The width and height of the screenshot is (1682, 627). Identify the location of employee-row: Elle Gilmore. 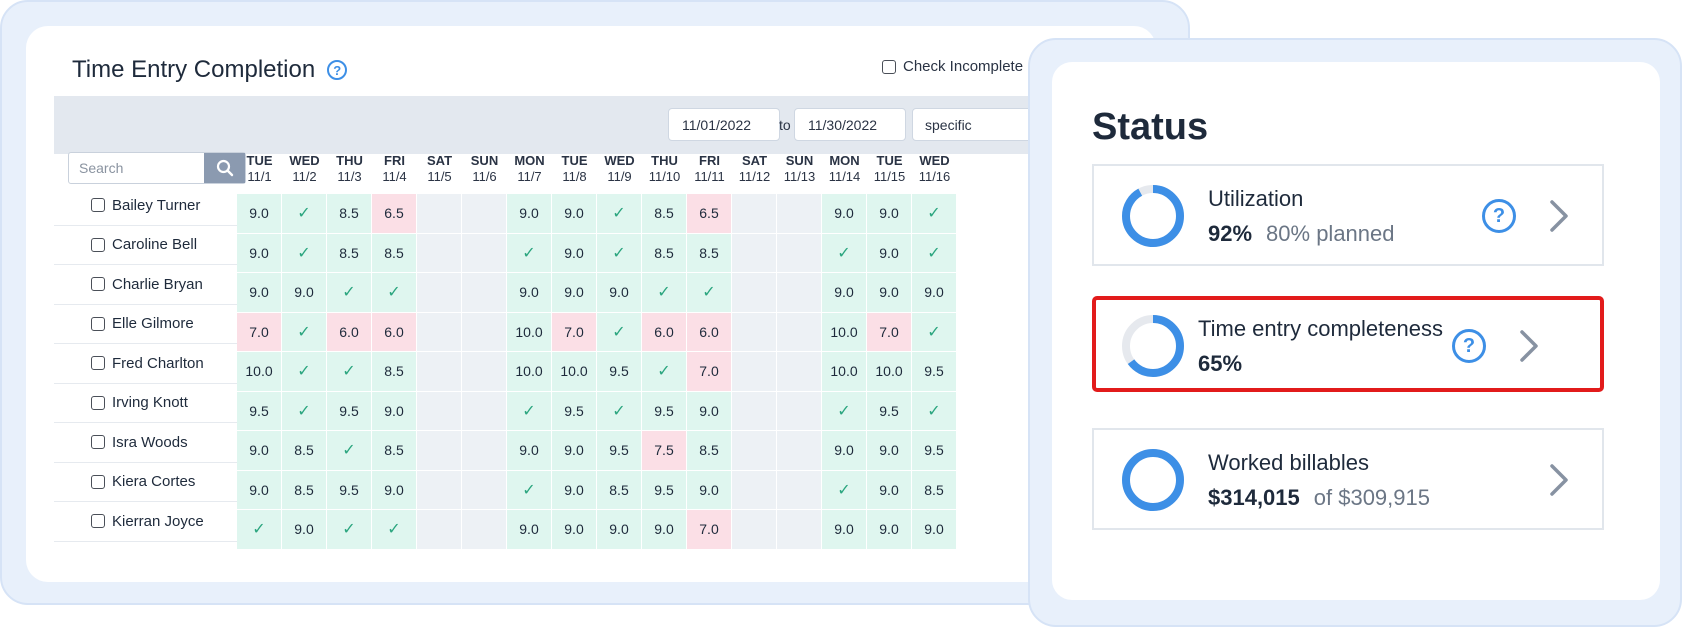
(158, 324).